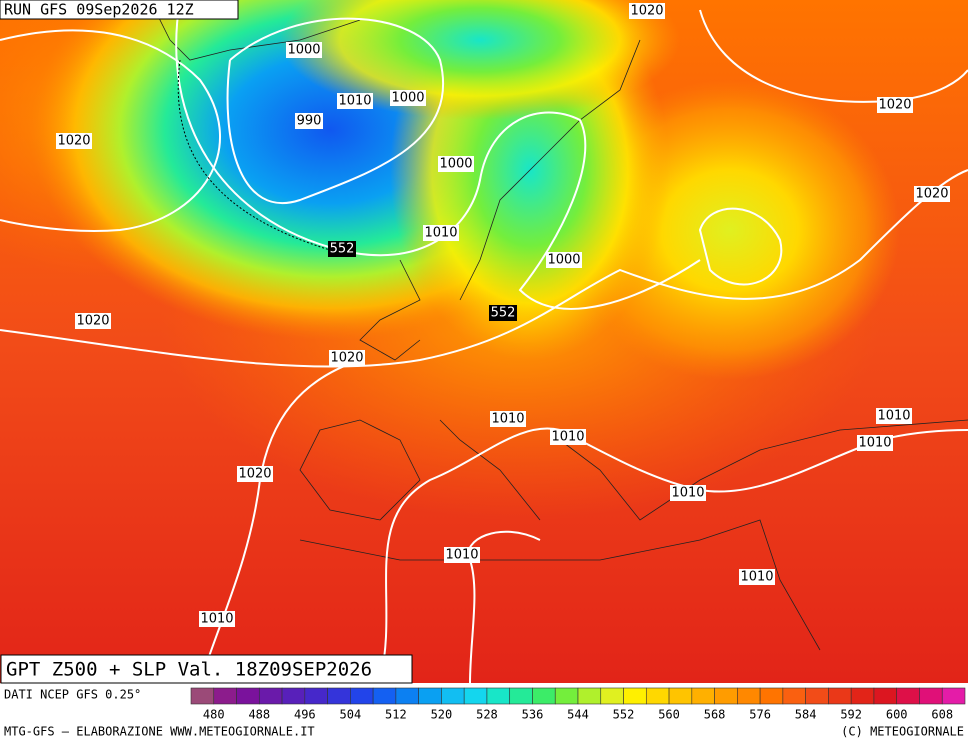 The height and width of the screenshot is (745, 968). Describe the element at coordinates (851, 715) in the screenshot. I see `colorbar-label: 592` at that location.